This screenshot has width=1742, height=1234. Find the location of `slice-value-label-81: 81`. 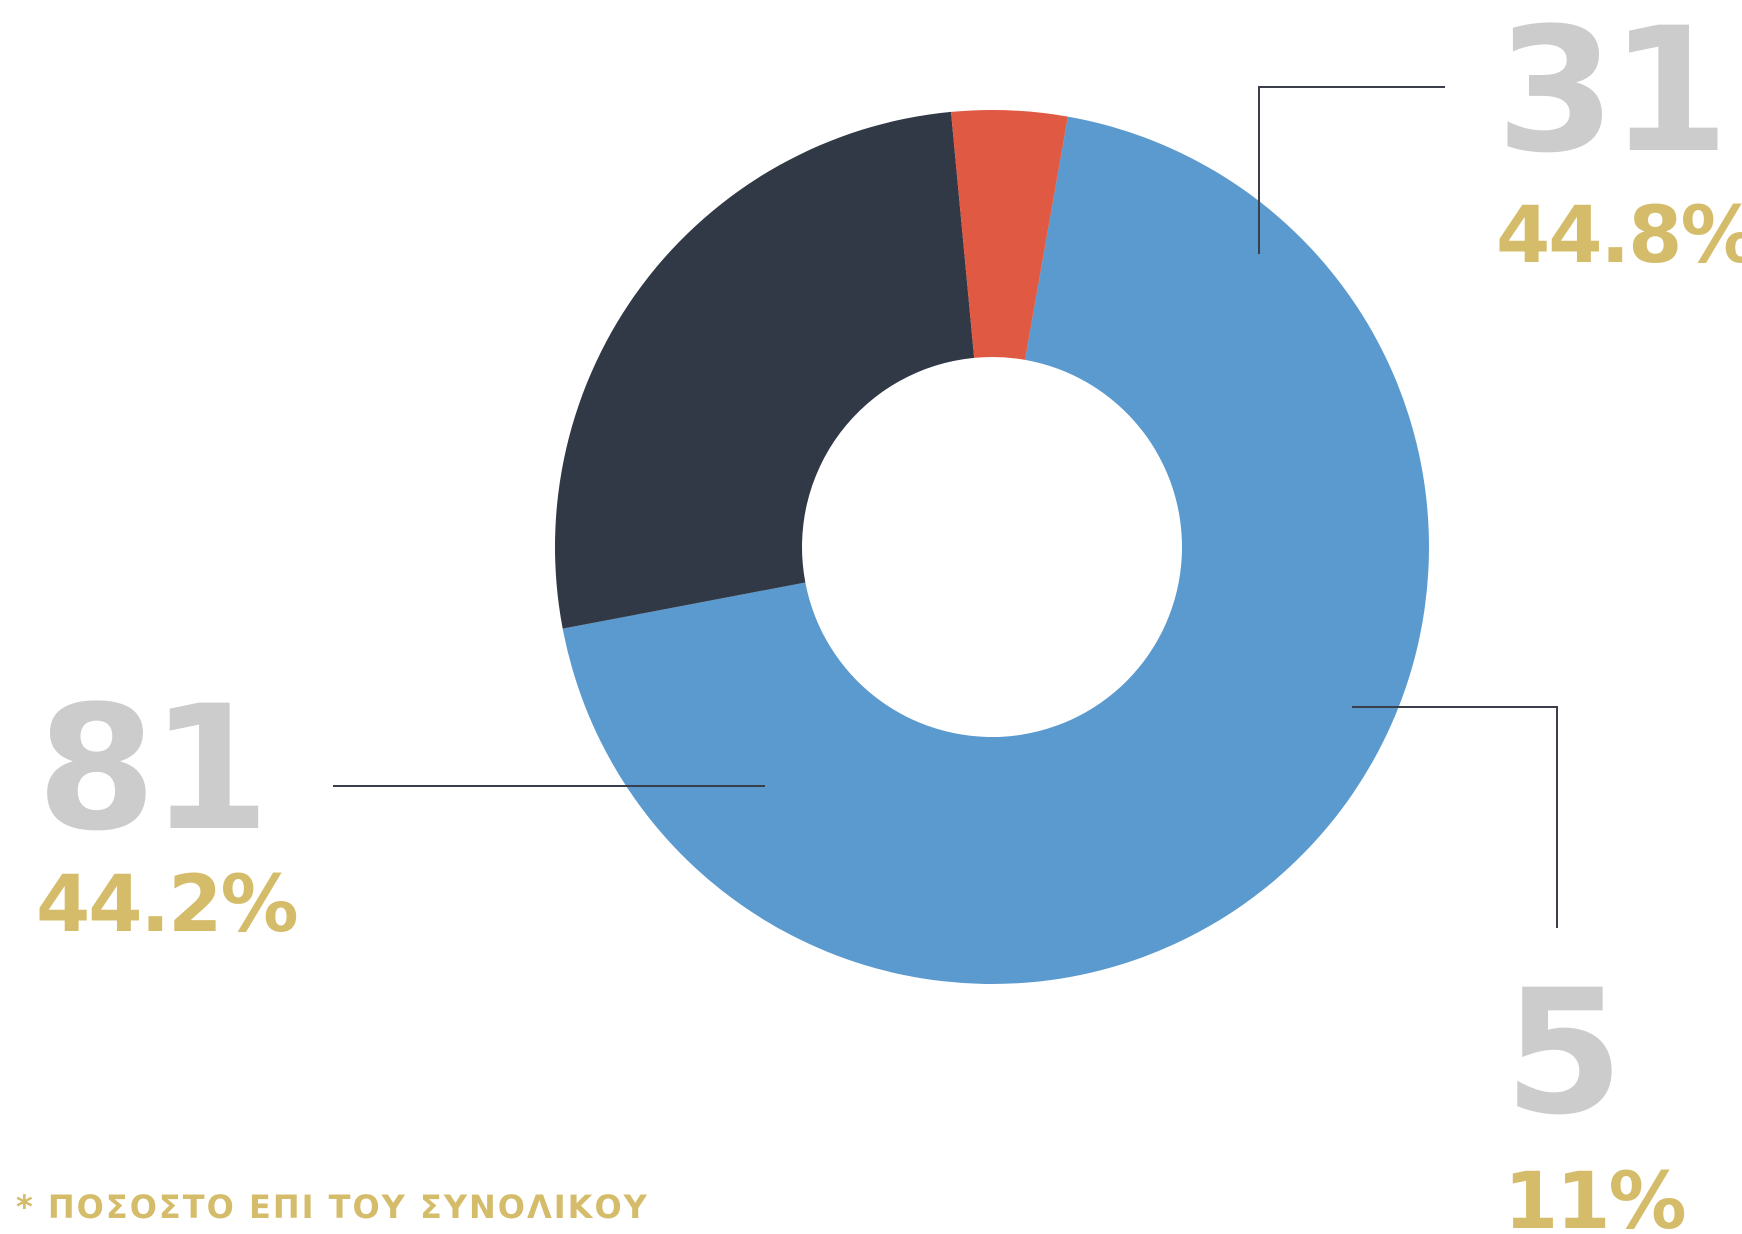

slice-value-label-81: 81 is located at coordinates (150, 768).